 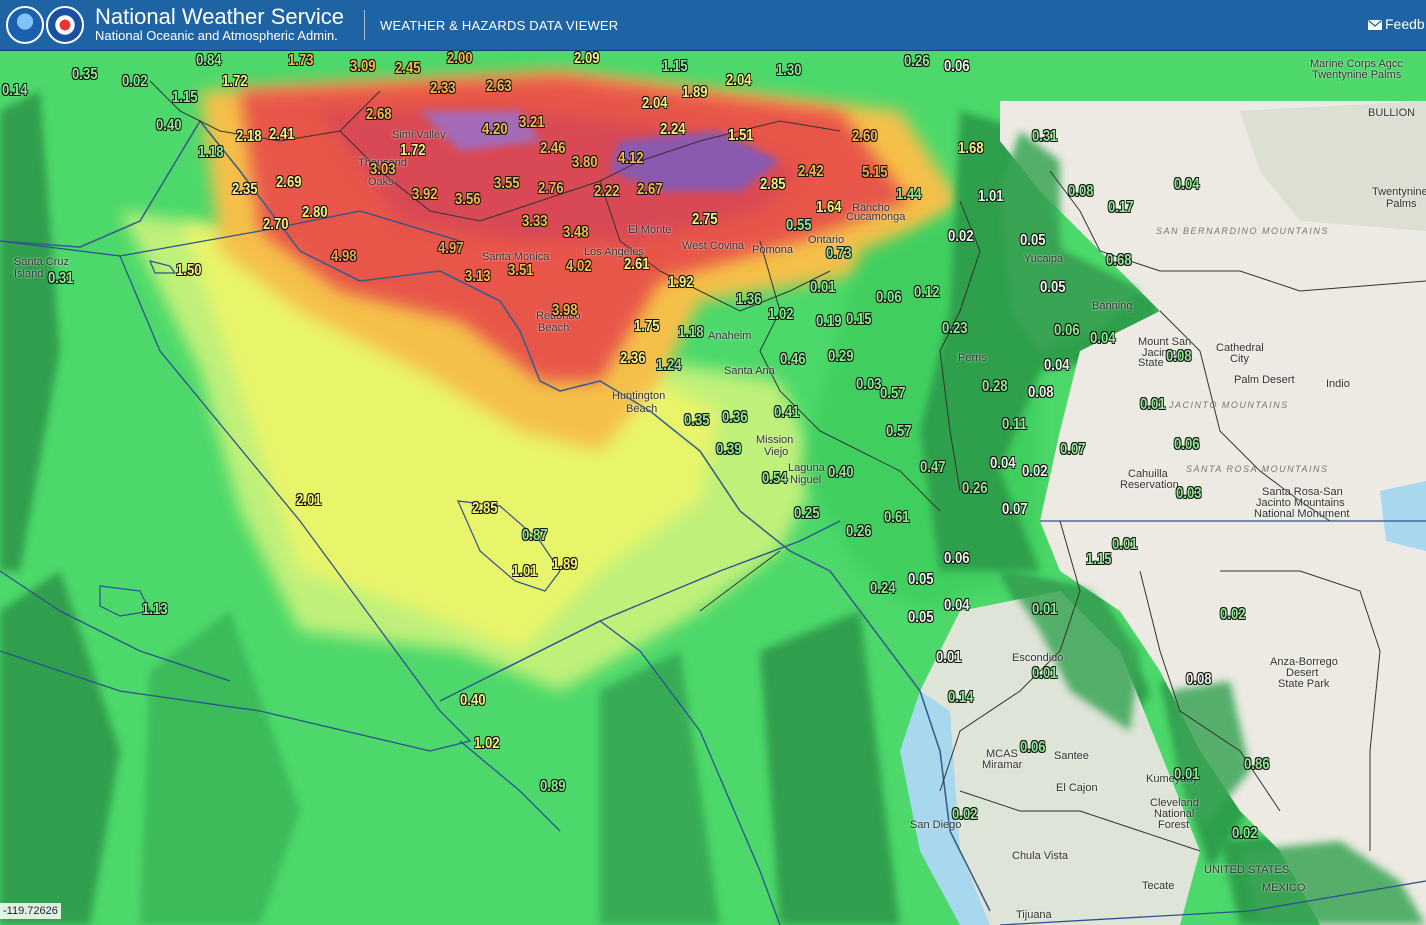 I want to click on precip-value-label: 1.92, so click(x=681, y=282).